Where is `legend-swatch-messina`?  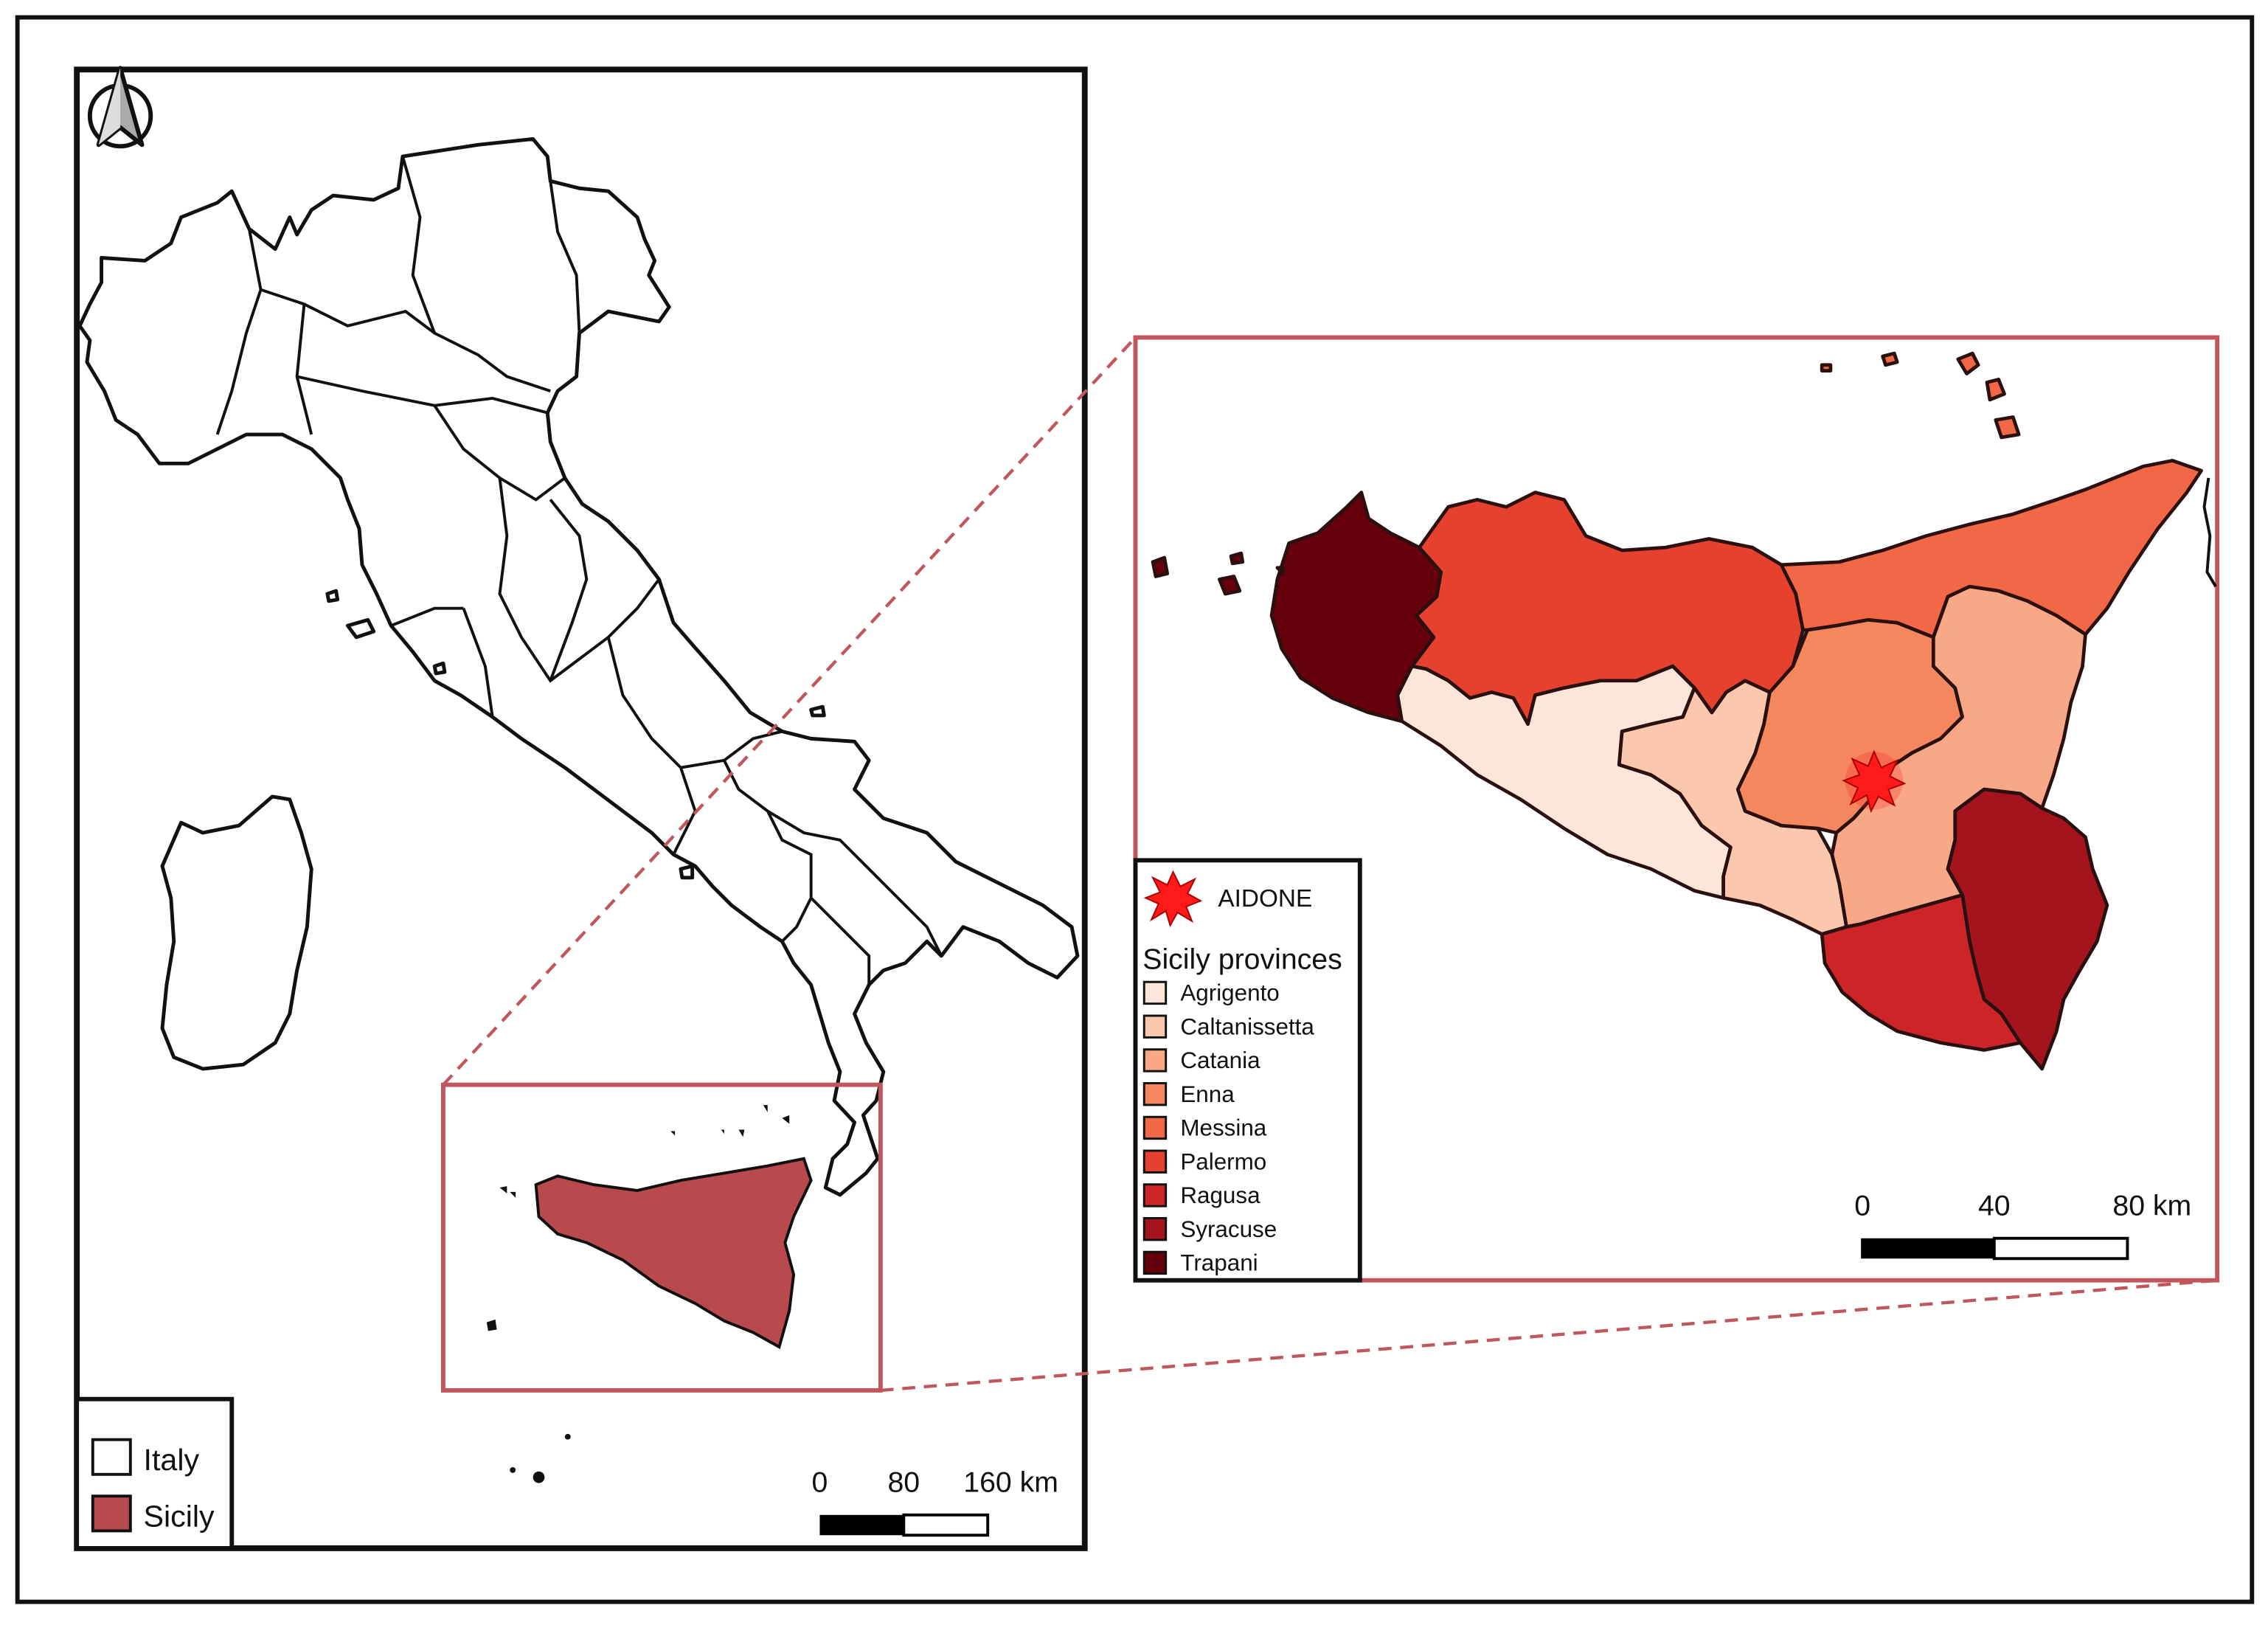
legend-swatch-messina is located at coordinates (1155, 1127).